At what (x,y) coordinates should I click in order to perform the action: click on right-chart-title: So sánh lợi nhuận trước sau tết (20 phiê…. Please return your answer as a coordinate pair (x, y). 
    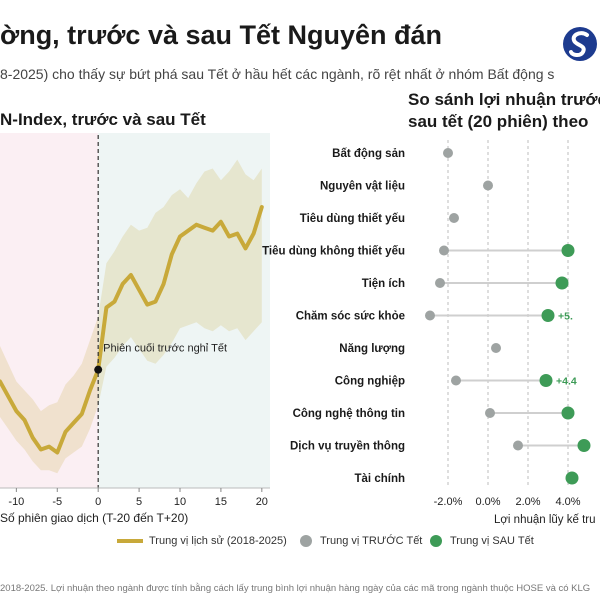
    Looking at the image, I should click on (504, 111).